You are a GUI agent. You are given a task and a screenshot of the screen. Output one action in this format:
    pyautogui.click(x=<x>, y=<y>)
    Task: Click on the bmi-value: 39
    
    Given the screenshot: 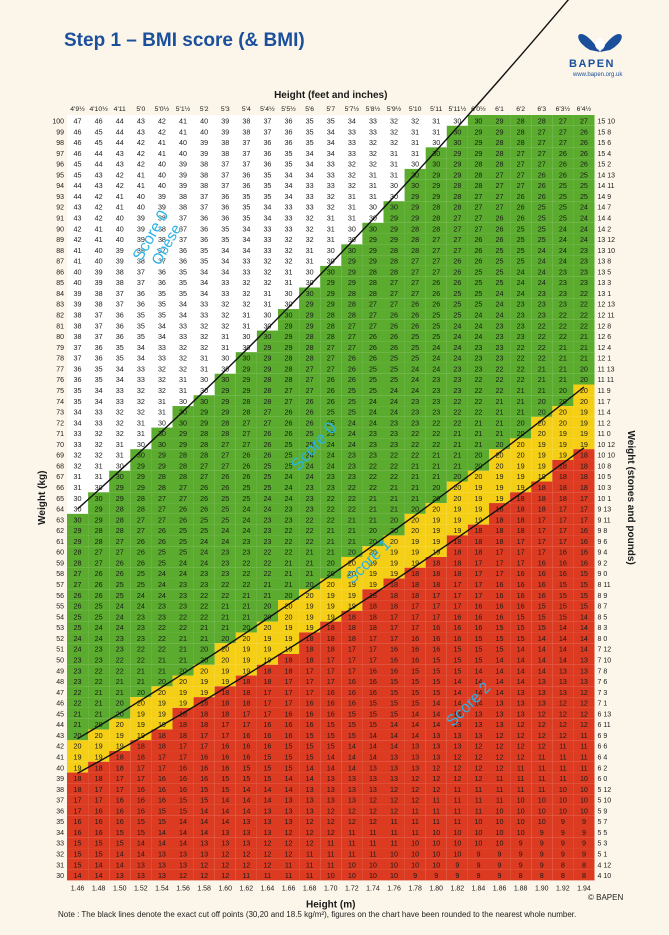 What is the action you would take?
    pyautogui.click(x=78, y=293)
    